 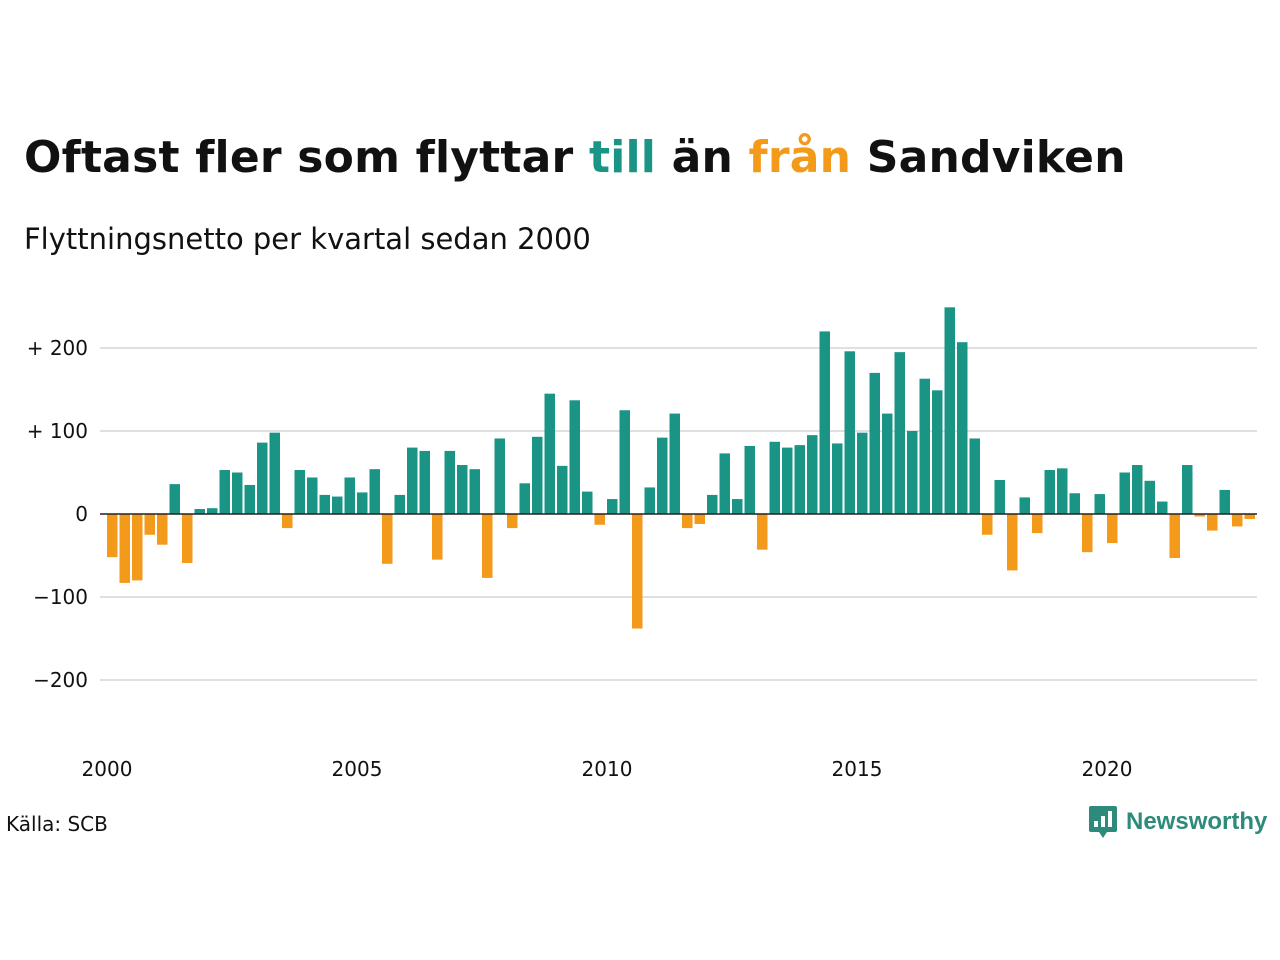 What do you see at coordinates (357, 769) in the screenshot?
I see `x-tick-label: 2005` at bounding box center [357, 769].